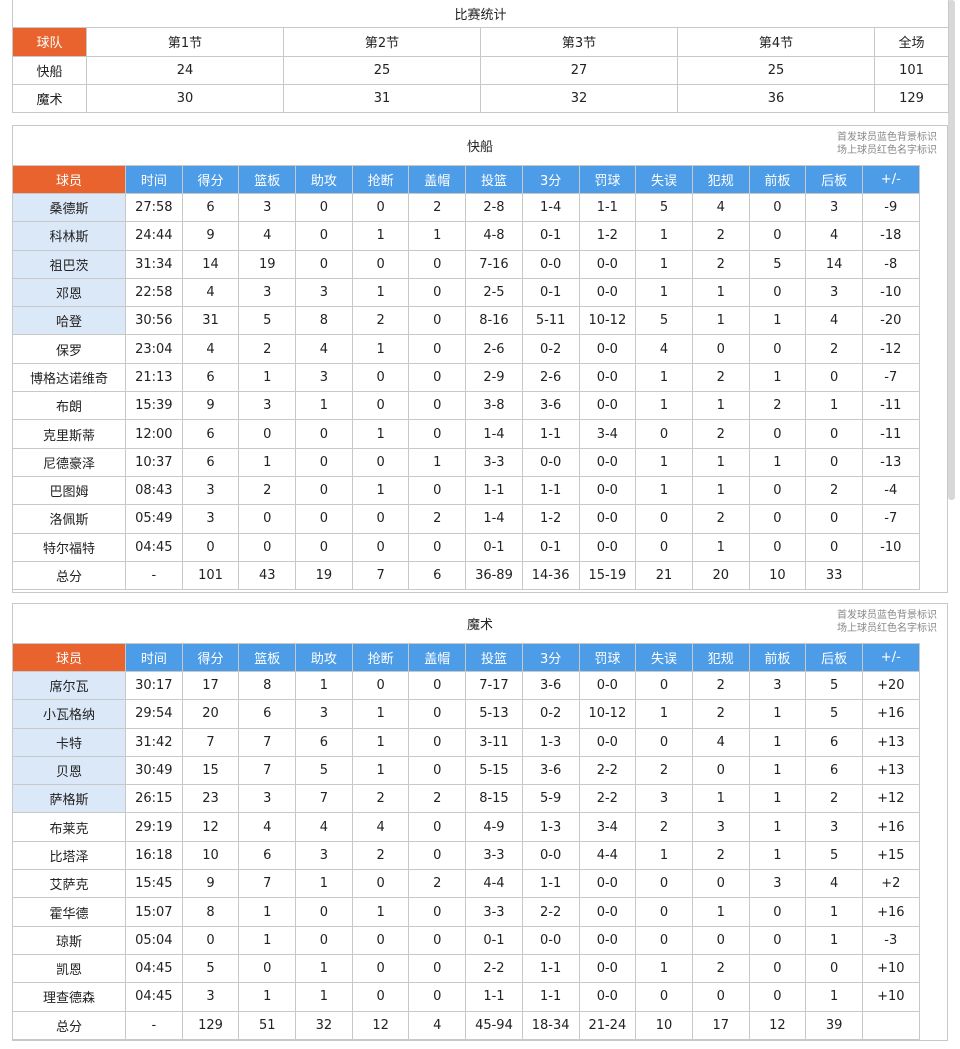 The height and width of the screenshot is (1049, 960). What do you see at coordinates (494, 685) in the screenshot?
I see `cell: 7-17` at bounding box center [494, 685].